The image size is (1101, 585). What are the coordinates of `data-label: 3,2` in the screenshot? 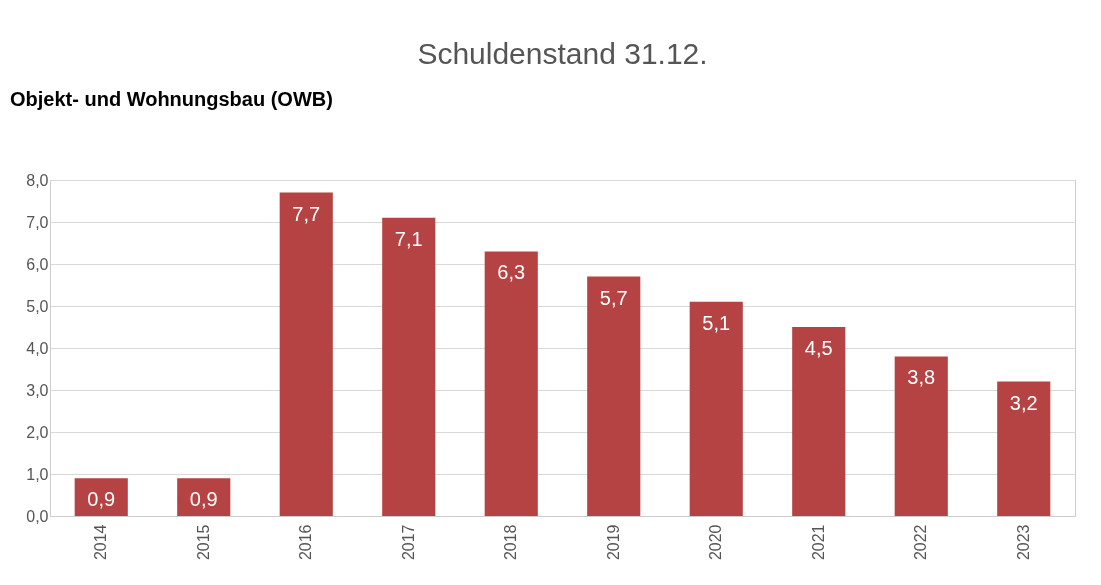 It's located at (1023, 402).